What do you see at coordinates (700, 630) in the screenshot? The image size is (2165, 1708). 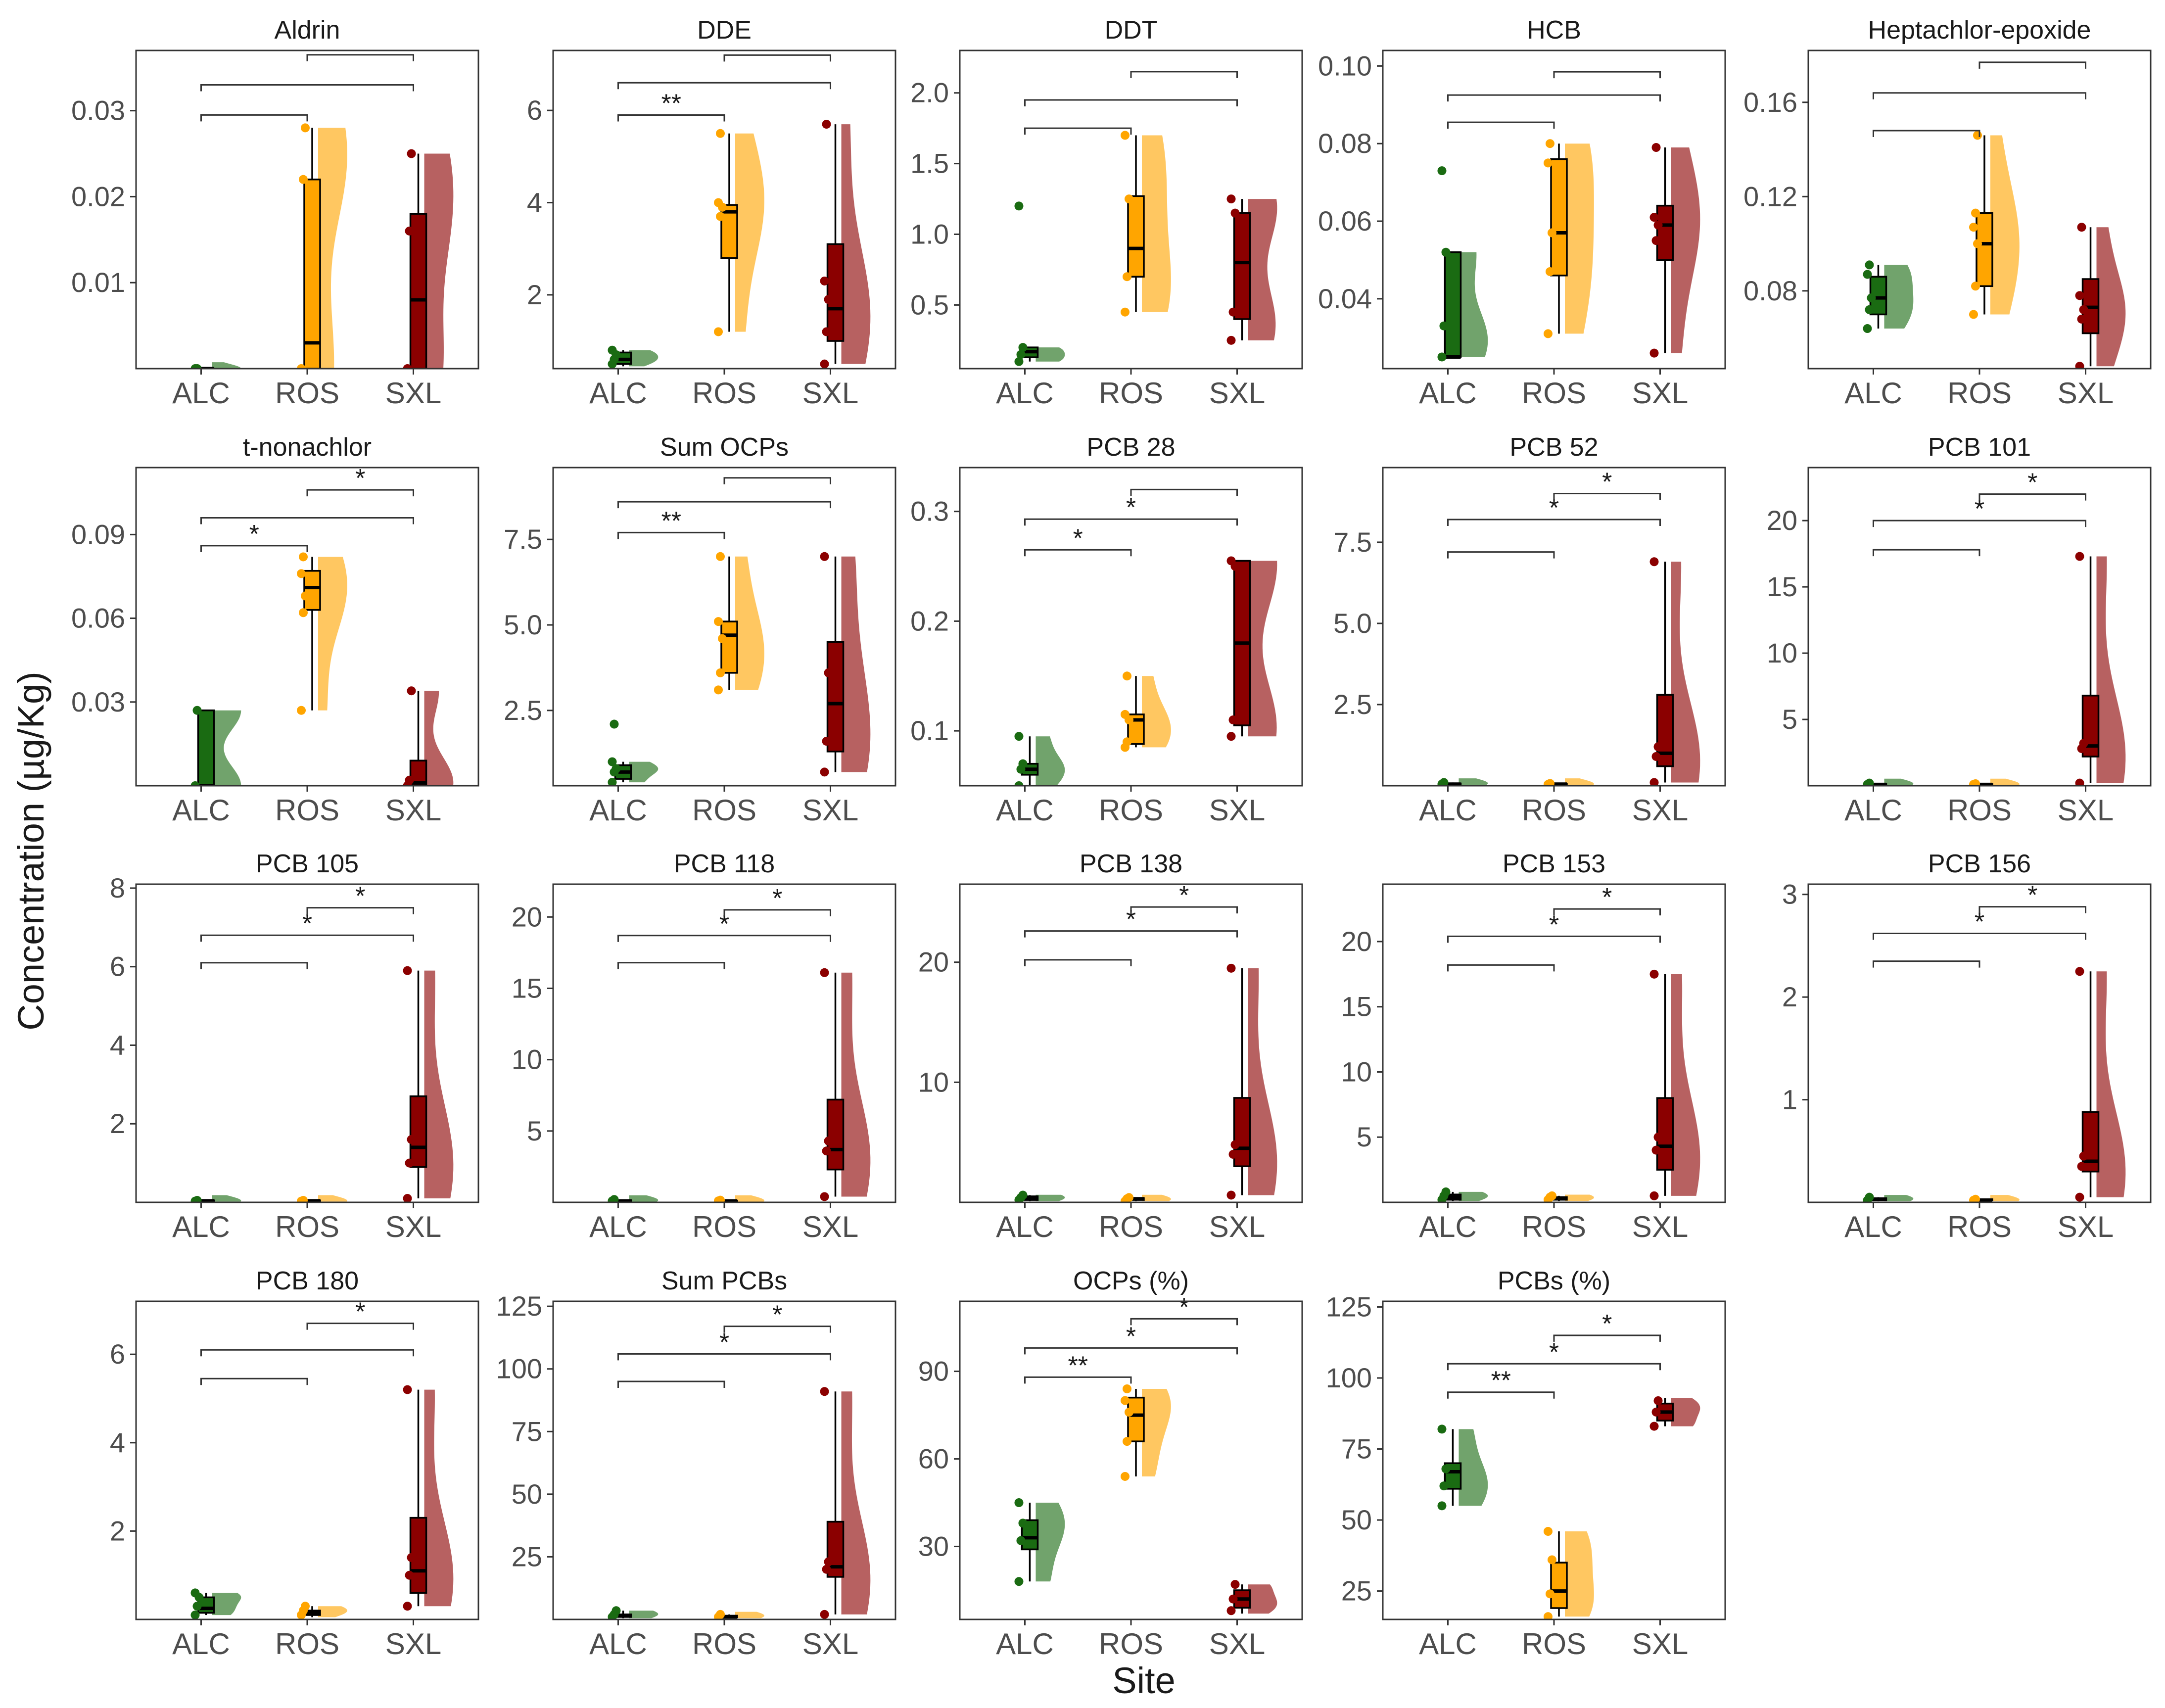 I see `panel-sum-ocps: Sum OCPs 2.5 5.0 7.5 ALC ROS SXL **` at bounding box center [700, 630].